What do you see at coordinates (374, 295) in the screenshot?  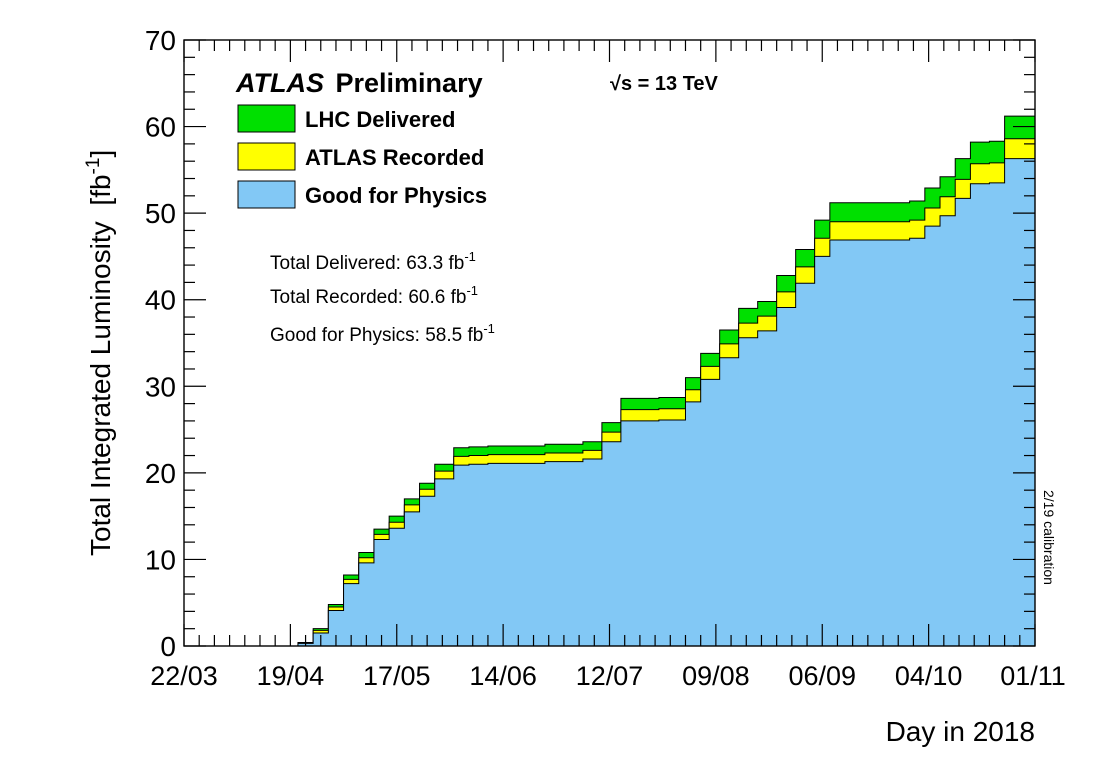 I see `total-recorded-text: Total Recorded: 60.6 fb-1` at bounding box center [374, 295].